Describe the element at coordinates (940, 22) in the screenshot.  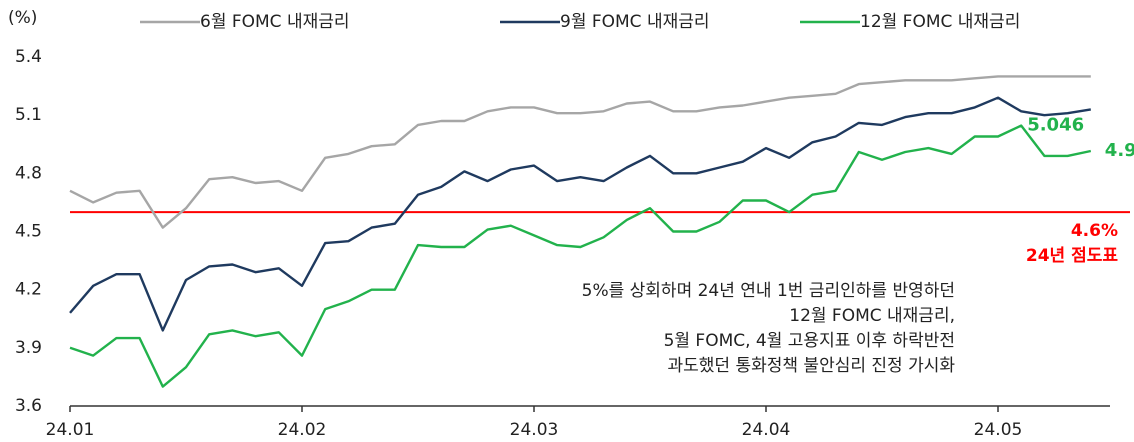
I see `legend-label: 12월 FOMC 내재금리` at that location.